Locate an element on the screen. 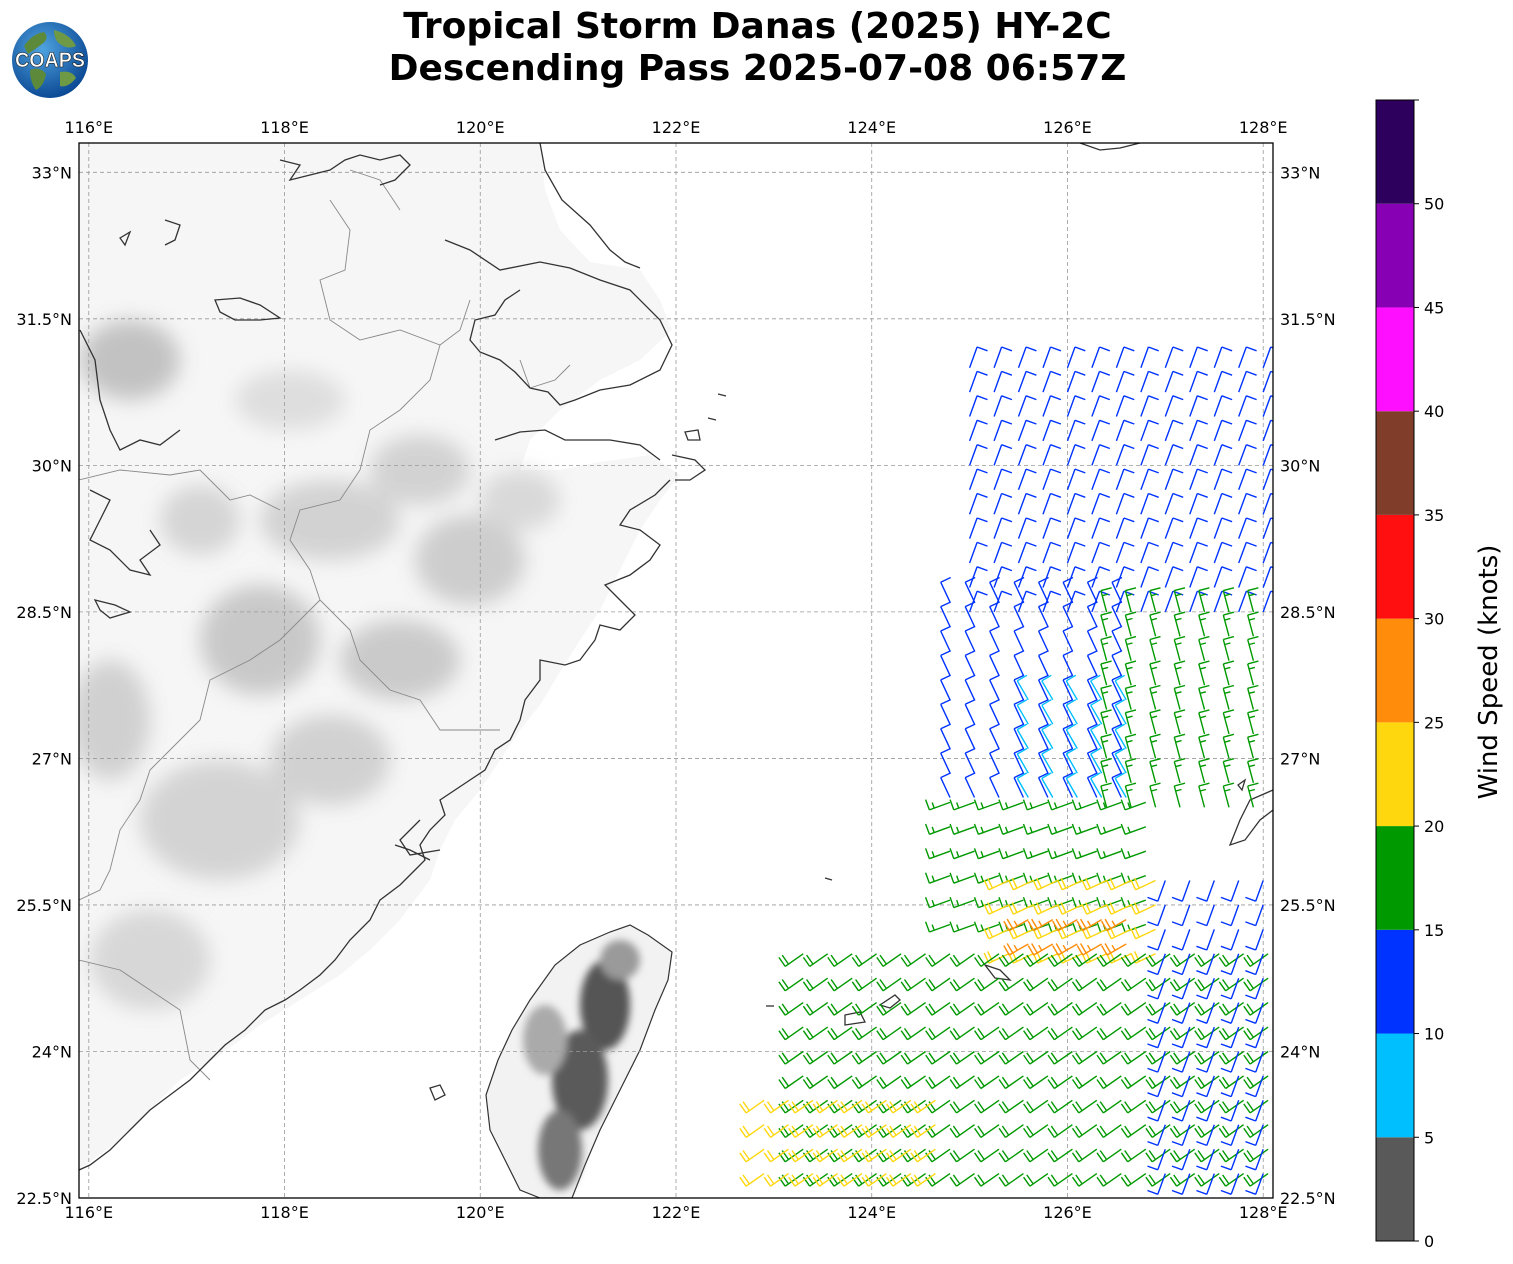 The width and height of the screenshot is (1513, 1264). lat-tick-right-2: 25.5°N is located at coordinates (1308, 905).